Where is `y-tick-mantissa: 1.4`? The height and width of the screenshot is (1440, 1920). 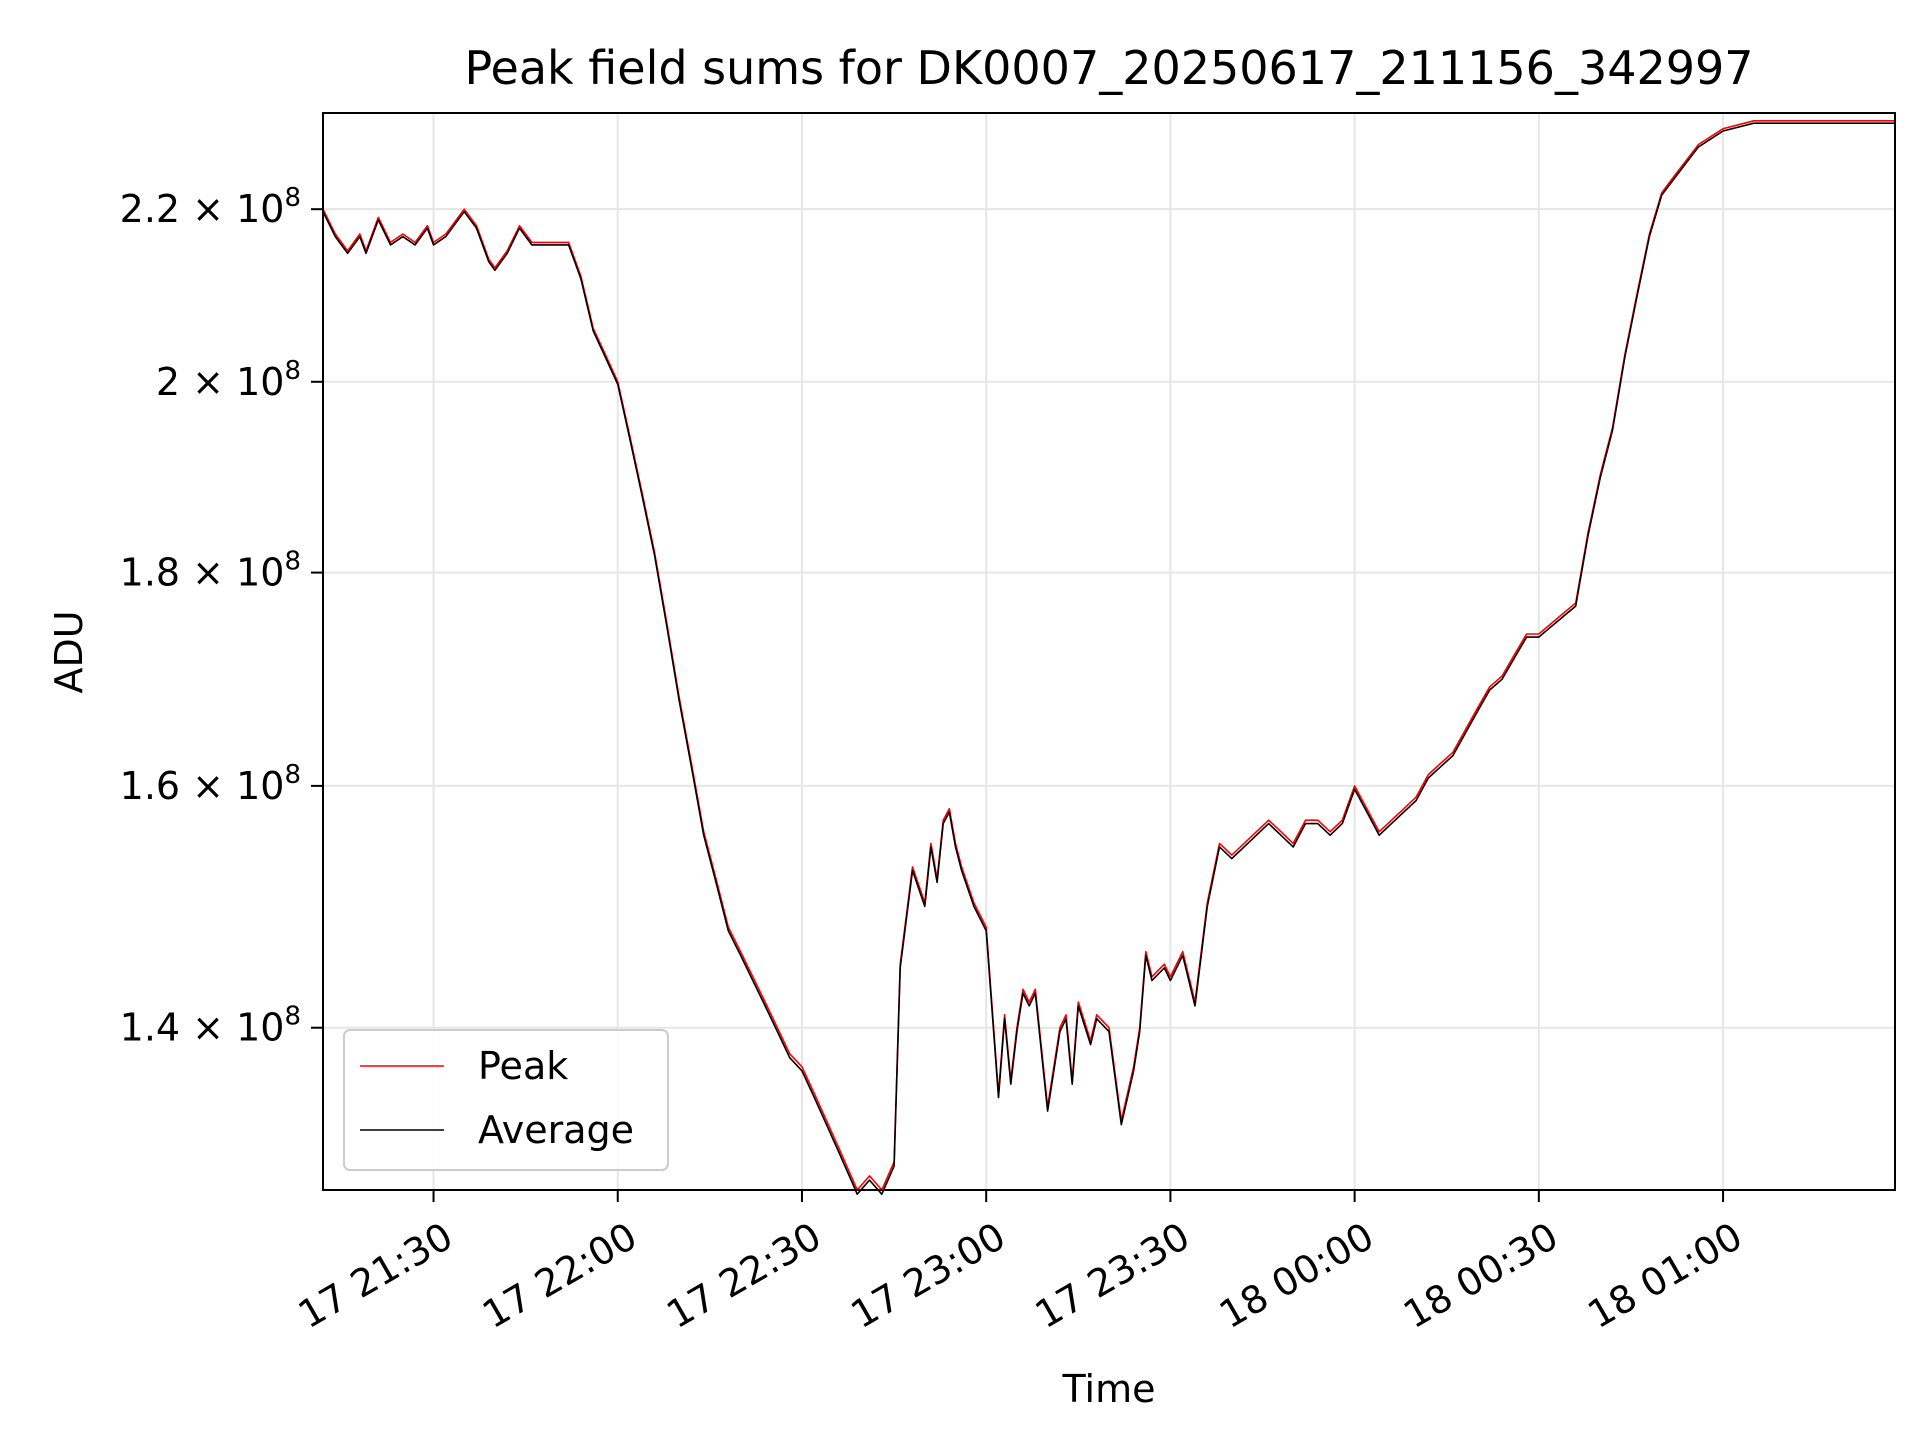 y-tick-mantissa: 1.4 is located at coordinates (150, 1028).